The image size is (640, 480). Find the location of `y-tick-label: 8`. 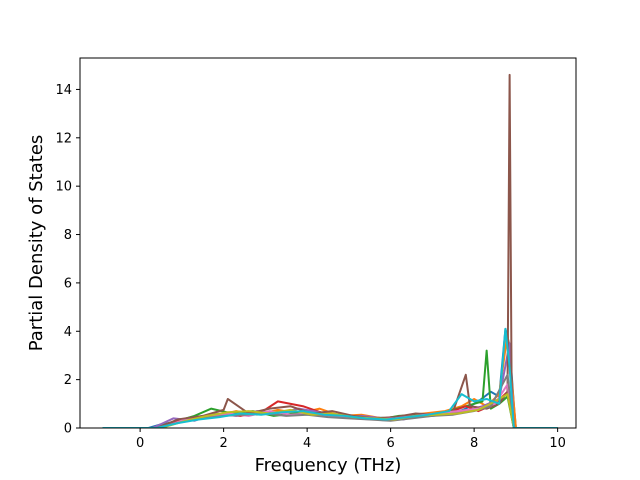

y-tick-label: 8 is located at coordinates (68, 235).